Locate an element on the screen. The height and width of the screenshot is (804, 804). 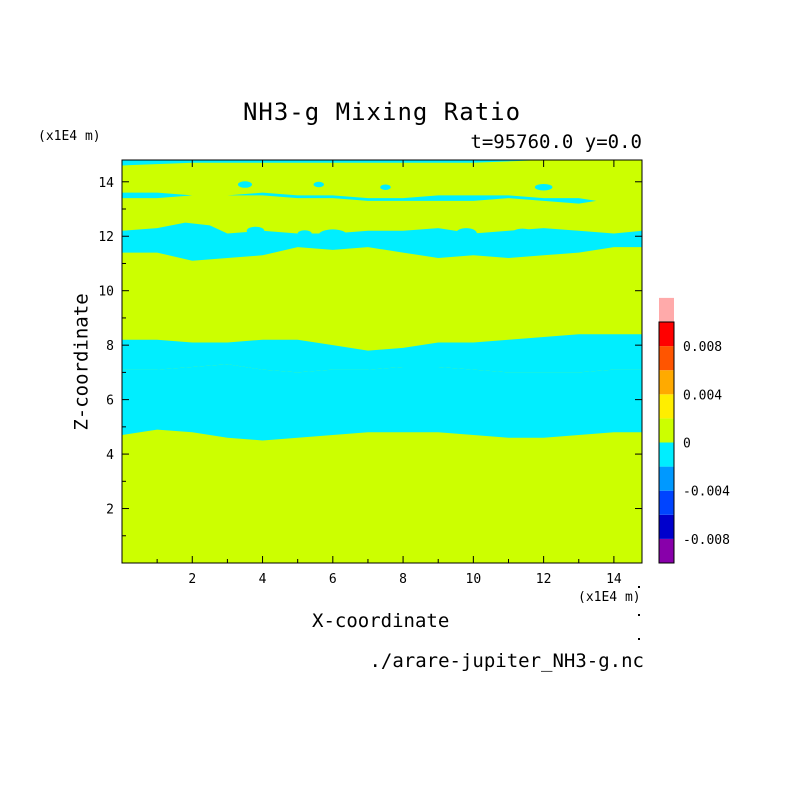
y-tick-label: 6 is located at coordinates (110, 401).